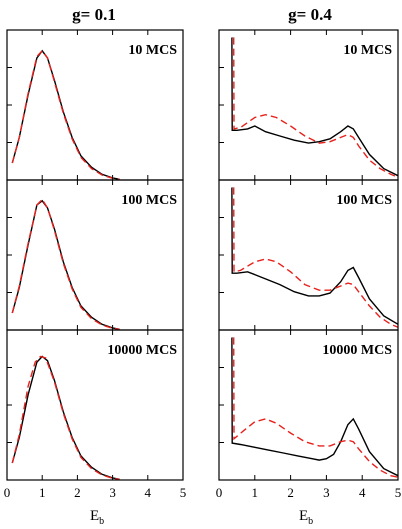 The height and width of the screenshot is (529, 402). I want to click on column-title-left: g= 0.1, so click(94, 14).